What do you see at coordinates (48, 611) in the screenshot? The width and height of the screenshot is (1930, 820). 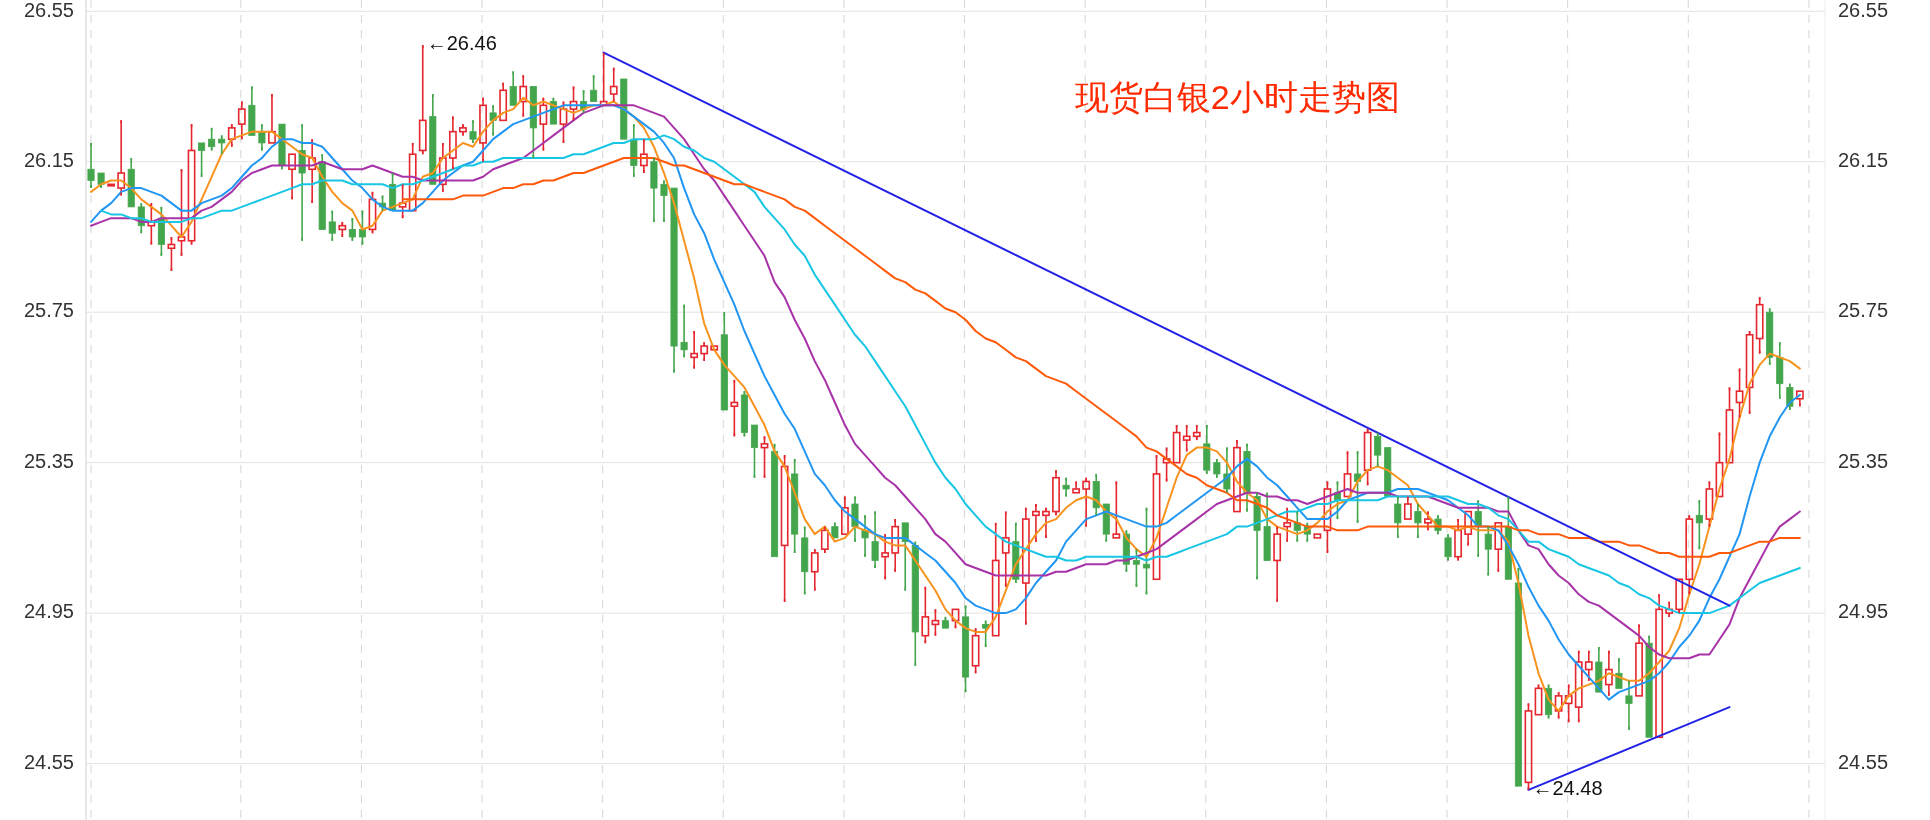 I see `y-tick-label: 24.95` at bounding box center [48, 611].